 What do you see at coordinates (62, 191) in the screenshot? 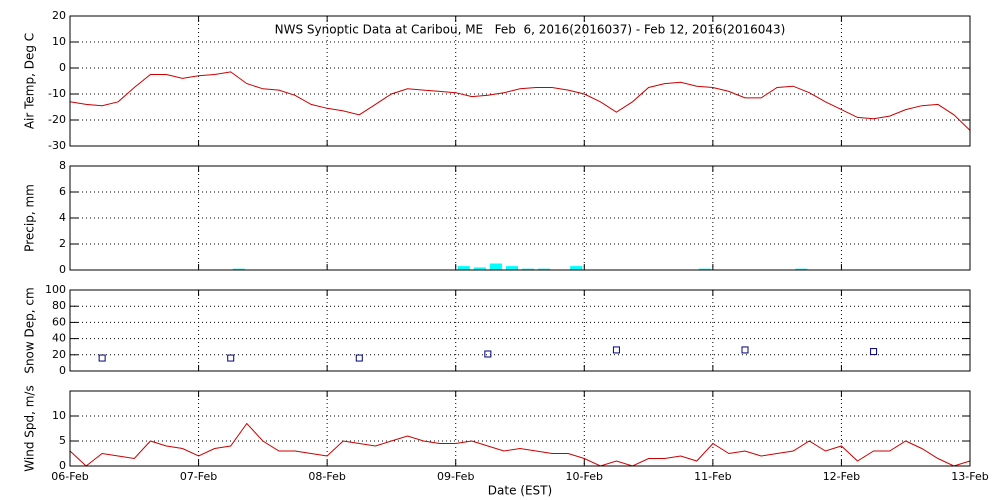
I see `y-tick-label: 6` at bounding box center [62, 191].